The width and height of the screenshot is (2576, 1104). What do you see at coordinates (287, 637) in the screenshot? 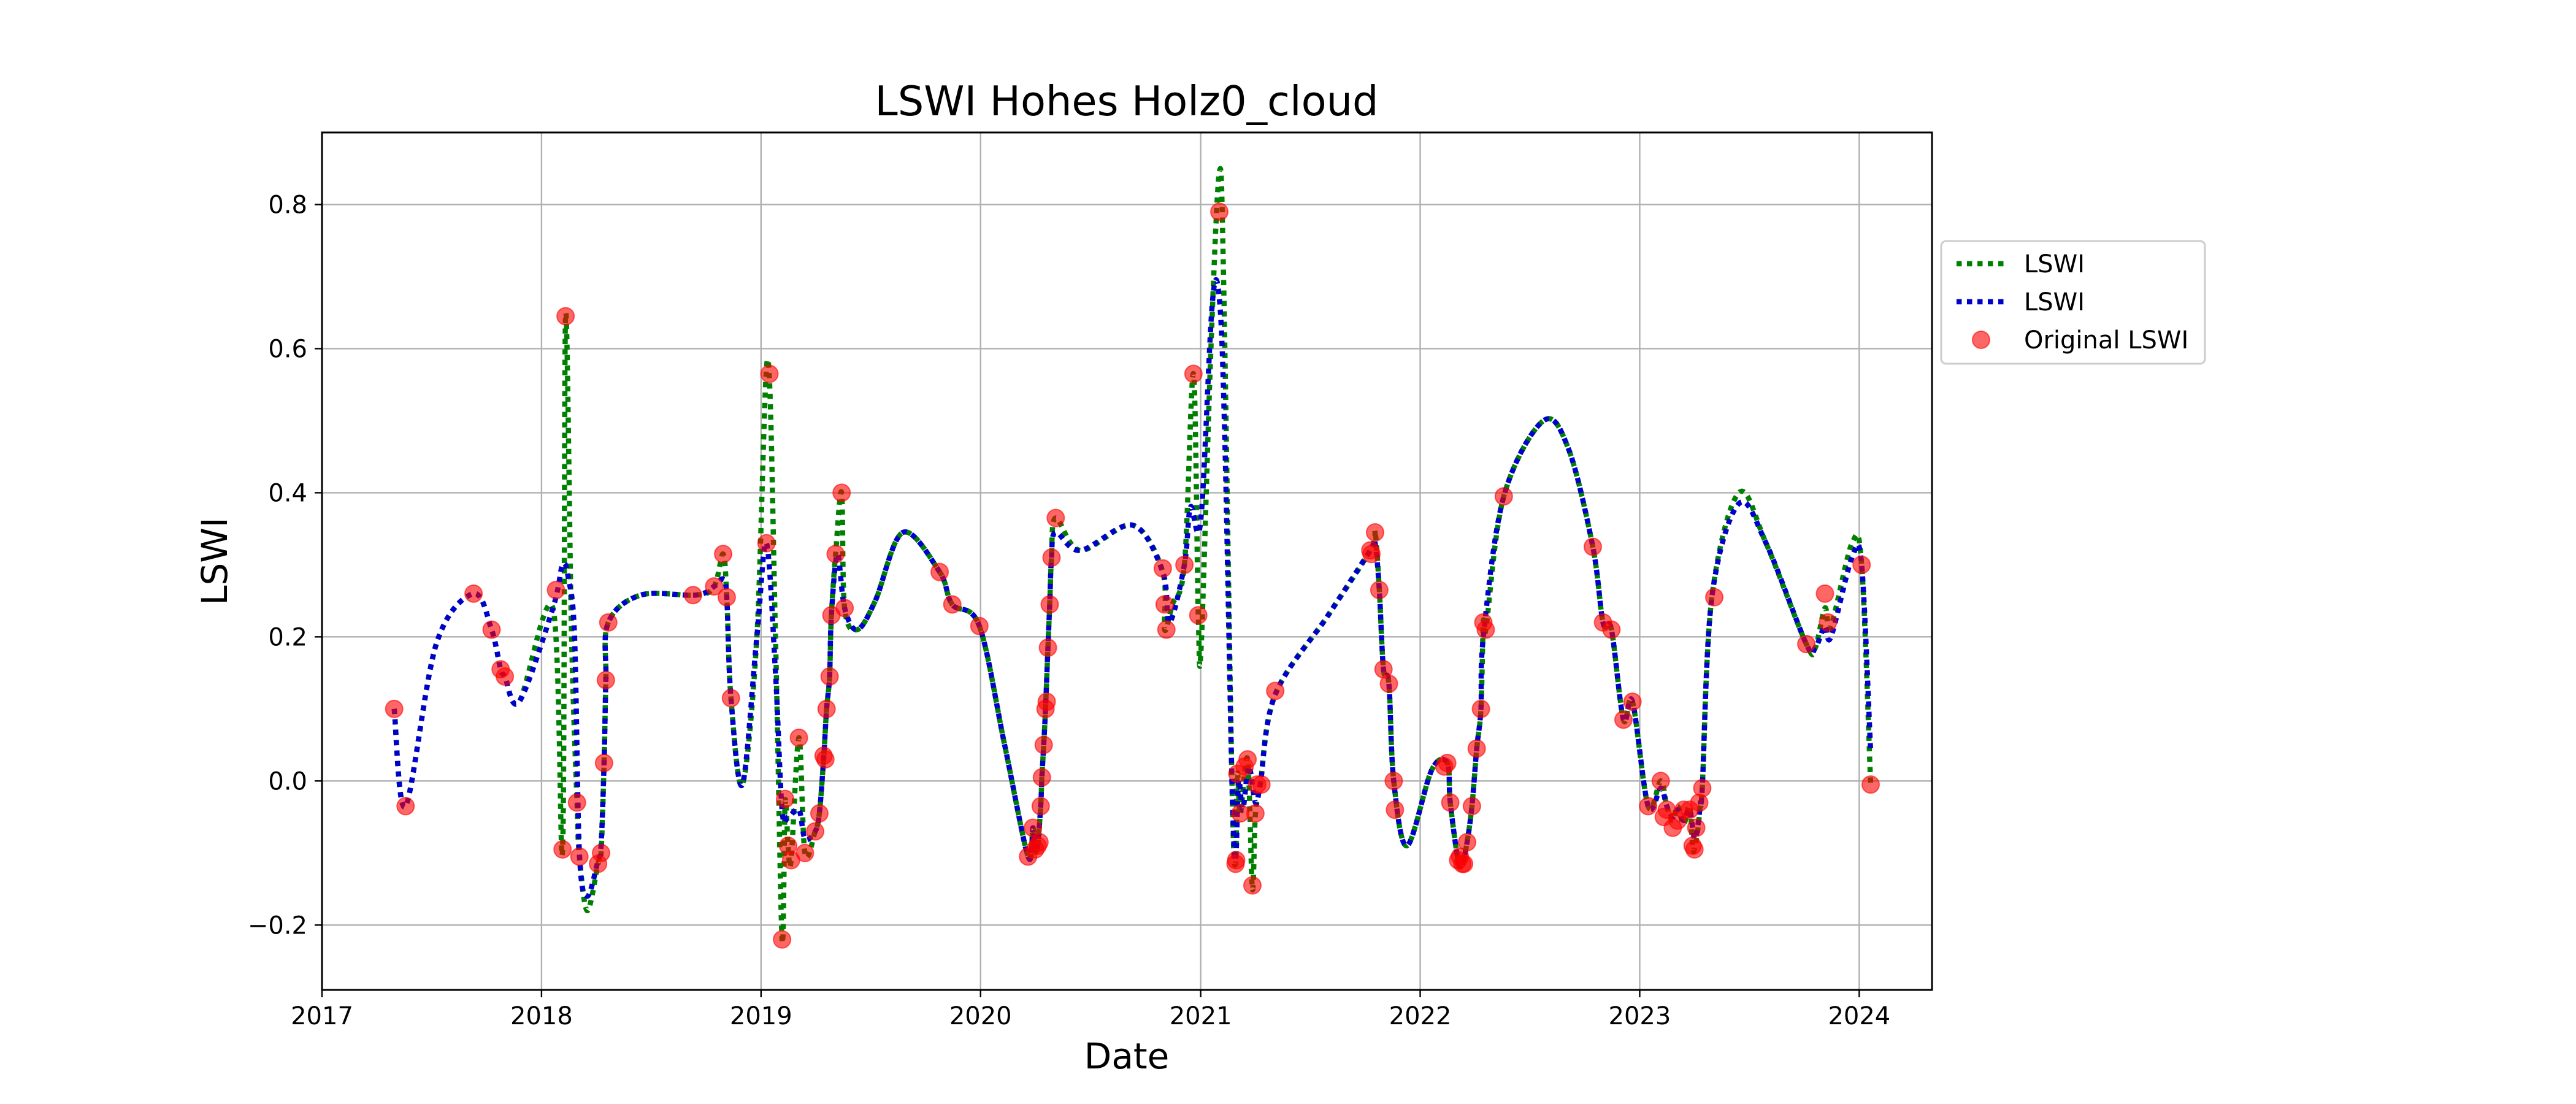
I see `y-tick-label: 0.2` at bounding box center [287, 637].